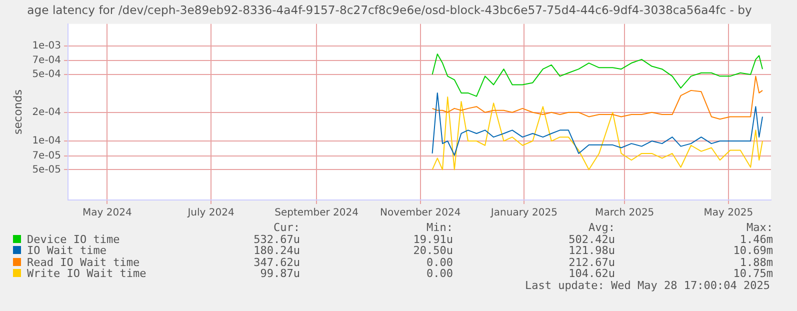 The width and height of the screenshot is (797, 311). Describe the element at coordinates (66, 250) in the screenshot. I see `legend-label: IO Wait time` at that location.